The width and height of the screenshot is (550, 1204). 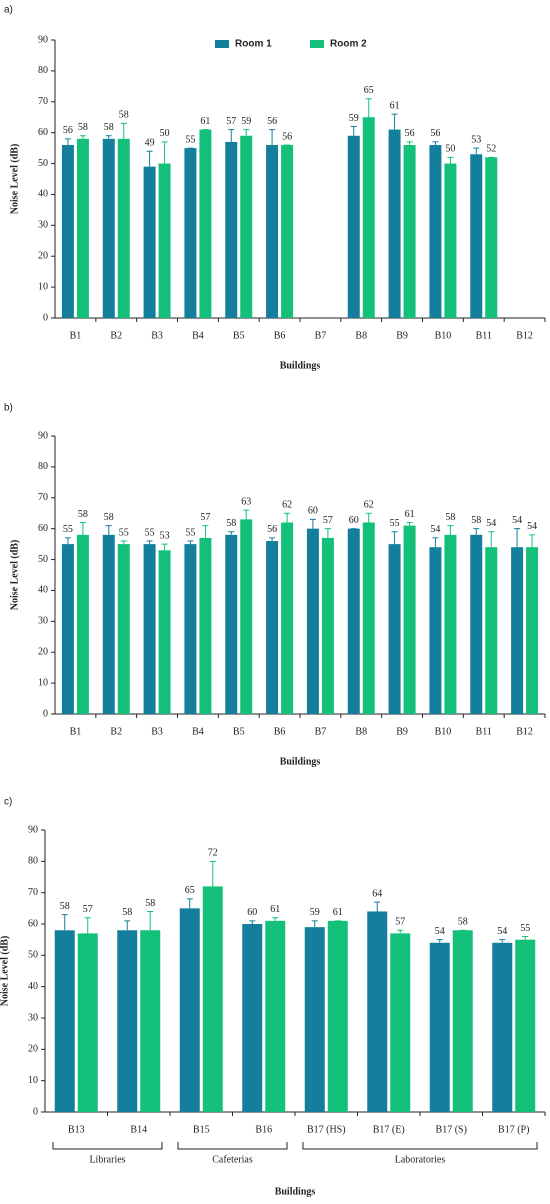 I want to click on panel-label: c), so click(x=8, y=802).